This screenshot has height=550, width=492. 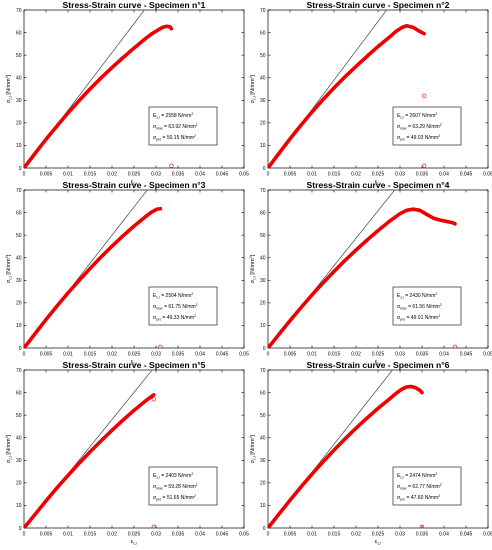 What do you see at coordinates (418, 137) in the screenshot?
I see `legend-proportional-stress: σpro = 49.03 N/mm2` at bounding box center [418, 137].